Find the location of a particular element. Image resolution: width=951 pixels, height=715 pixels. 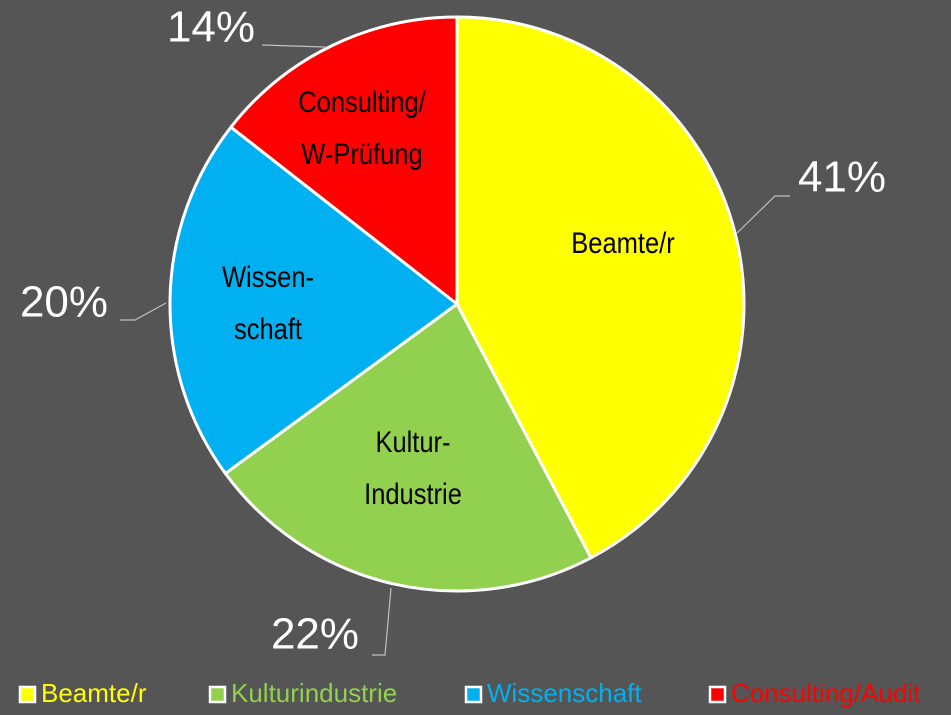

slice-label: Industrie is located at coordinates (413, 493).